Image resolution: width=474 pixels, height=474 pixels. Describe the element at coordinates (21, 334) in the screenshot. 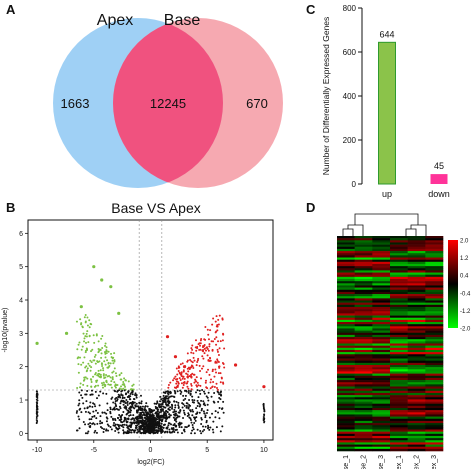

I see `volcano-y-tick-label: 3` at that location.